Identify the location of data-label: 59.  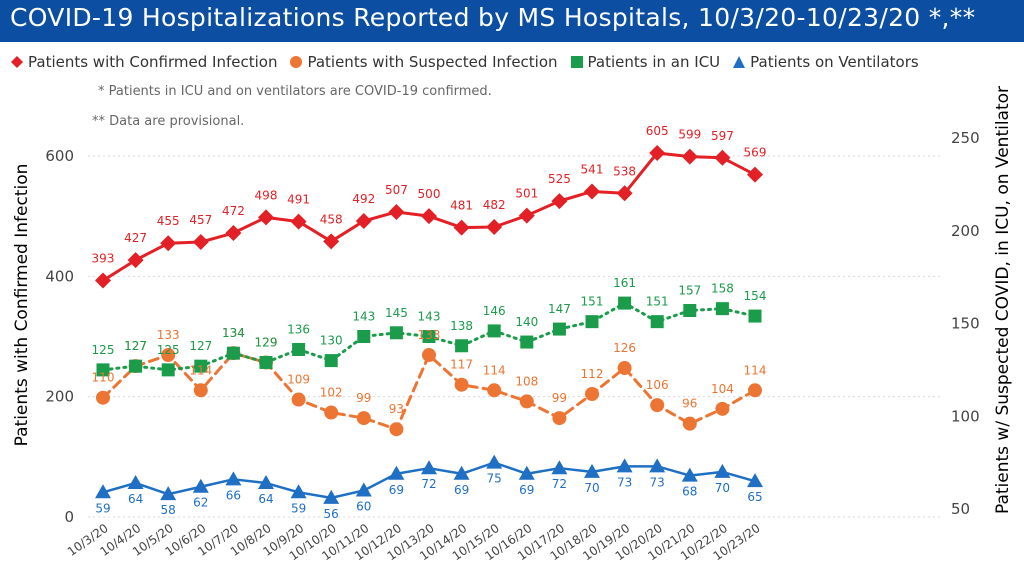
(298, 508).